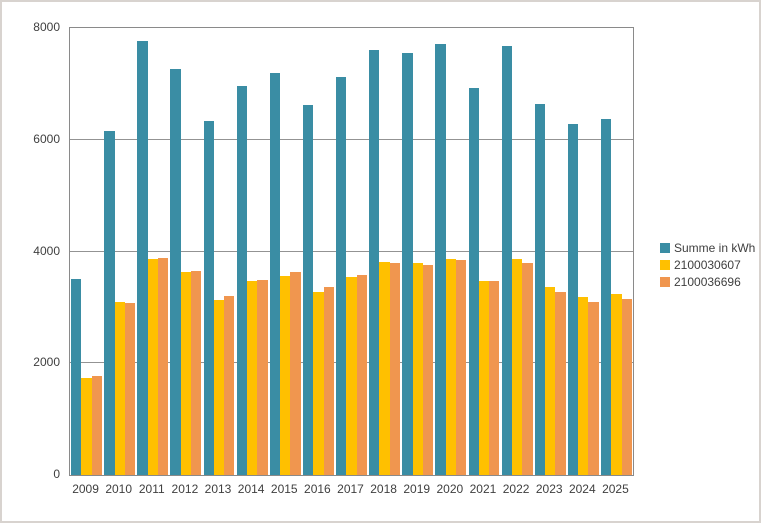 The height and width of the screenshot is (523, 761). Describe the element at coordinates (151, 489) in the screenshot. I see `x-axis-tick-label: 2011` at that location.